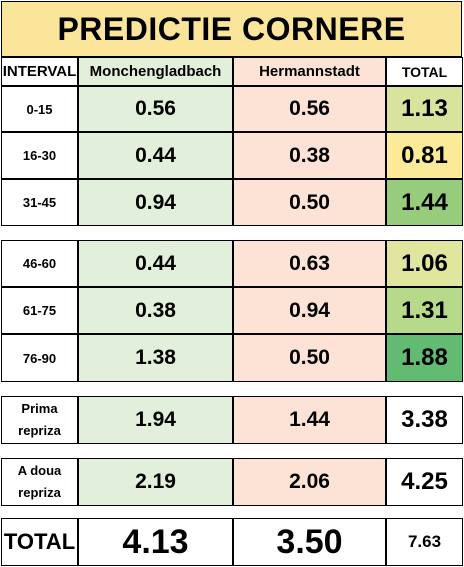 The image size is (464, 567). What do you see at coordinates (155, 109) in the screenshot?
I see `team1-value: 0.56` at bounding box center [155, 109].